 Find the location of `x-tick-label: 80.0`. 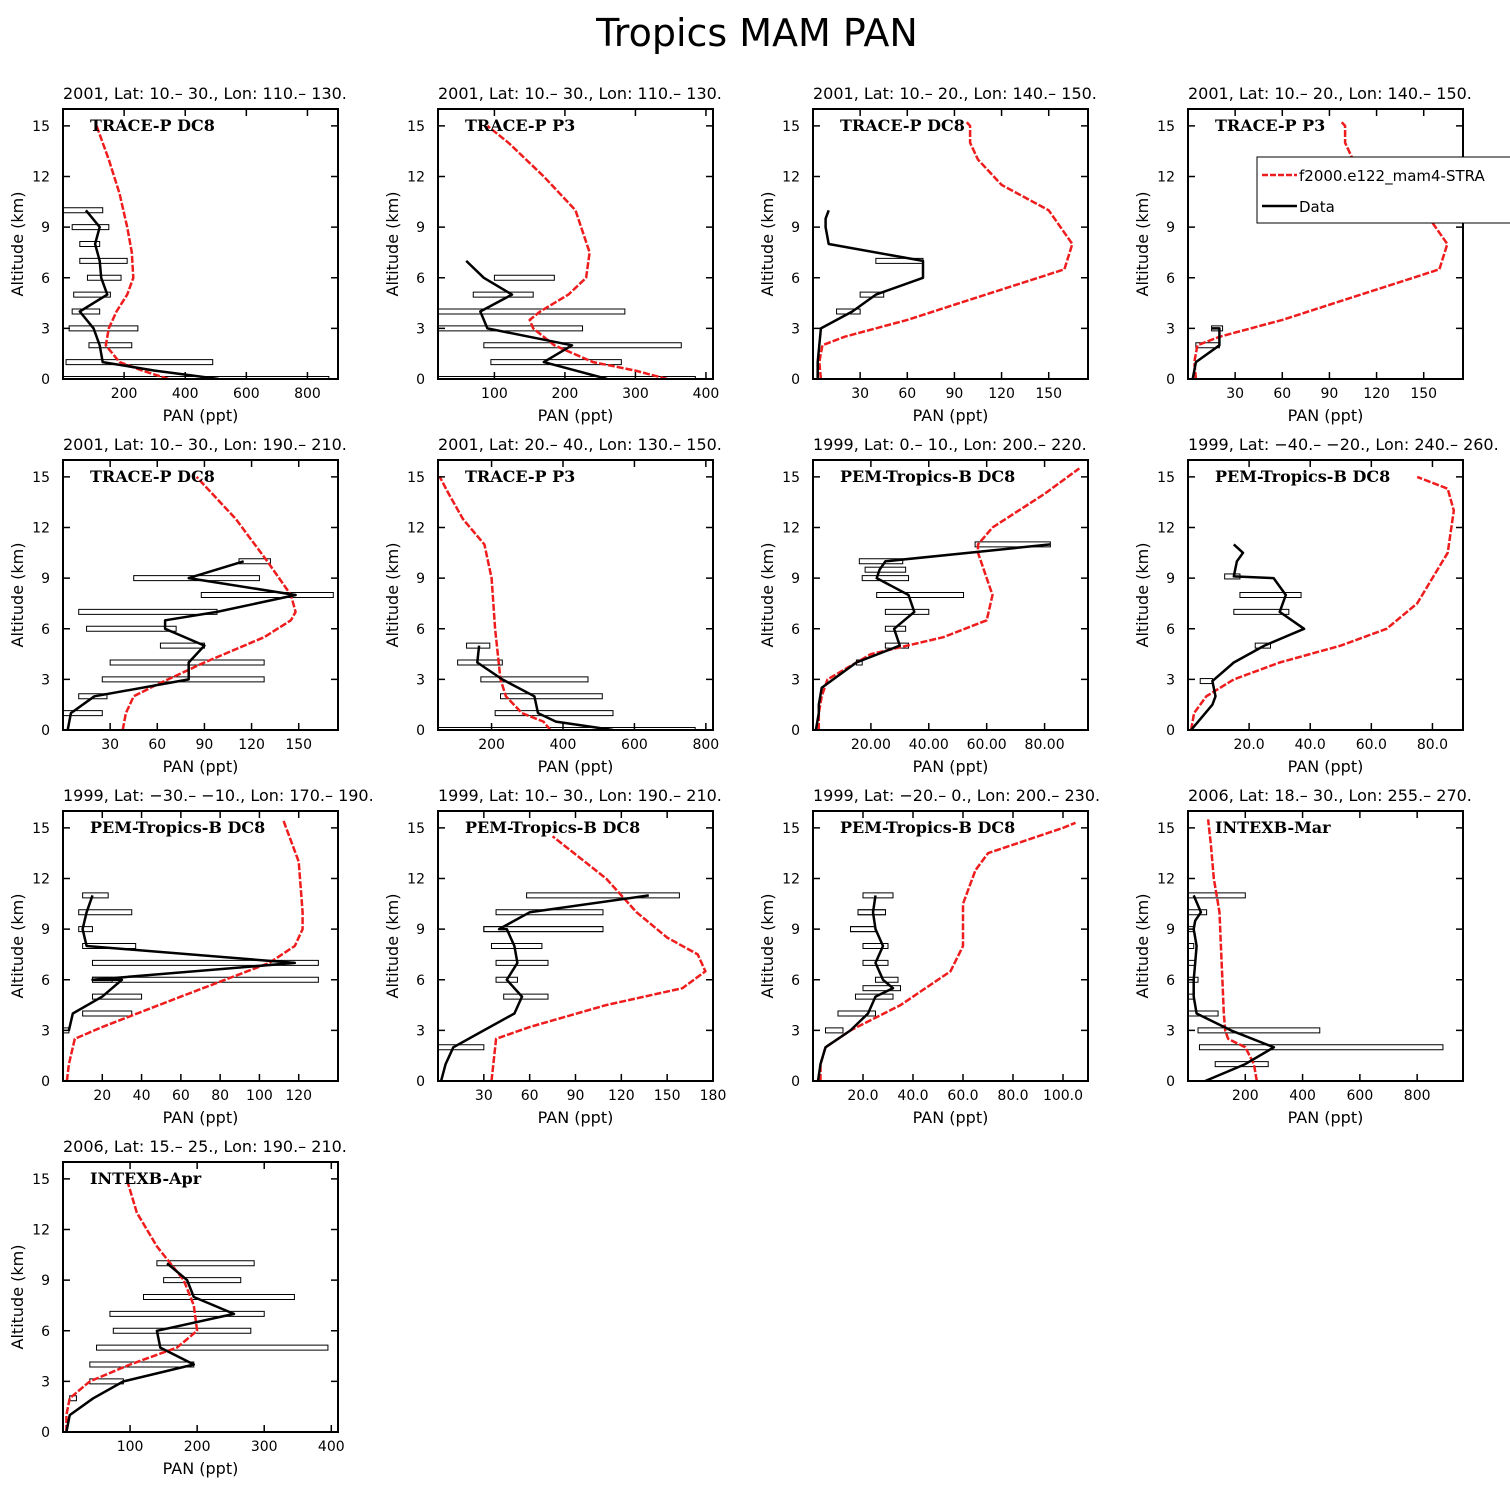

x-tick-label: 80.0 is located at coordinates (1012, 1096).